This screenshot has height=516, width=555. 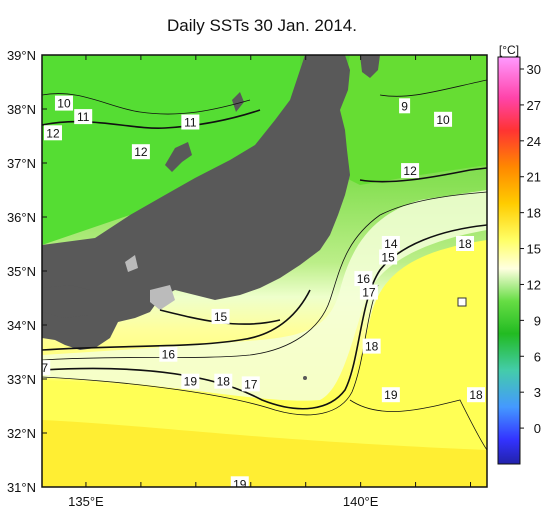 I want to click on colorbar-tick-label: 6, so click(x=537, y=356).